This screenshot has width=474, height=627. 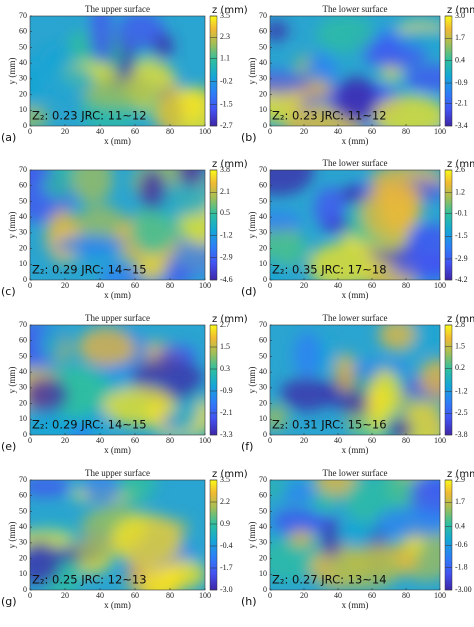 What do you see at coordinates (461, 82) in the screenshot?
I see `colorbar-tick-label: -0.9` at bounding box center [461, 82].